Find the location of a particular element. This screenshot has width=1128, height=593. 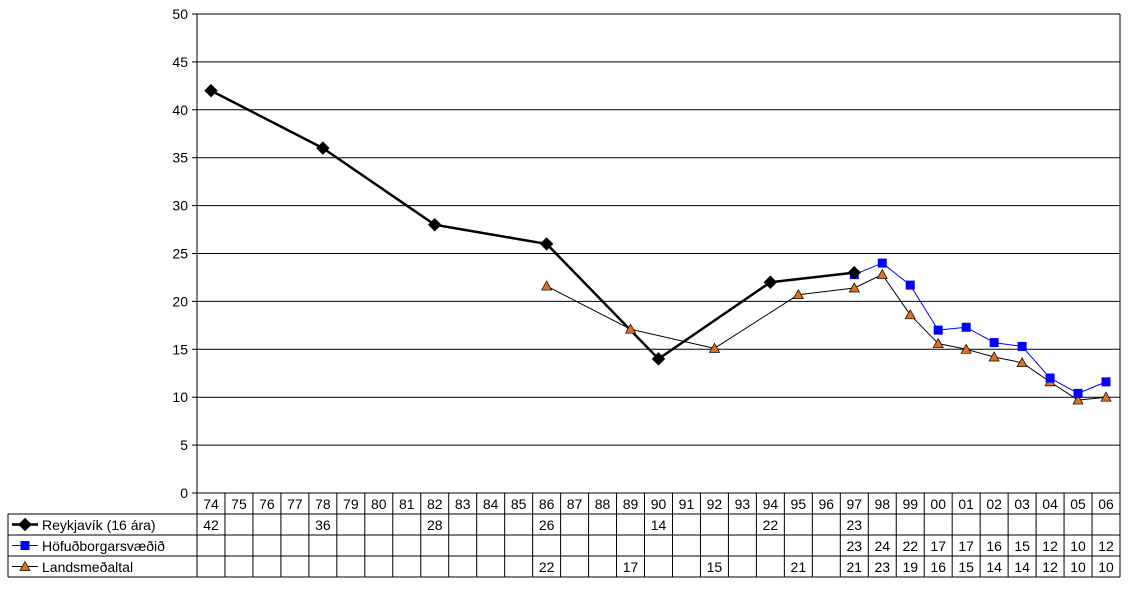

x-tick-label: 94 is located at coordinates (771, 504).